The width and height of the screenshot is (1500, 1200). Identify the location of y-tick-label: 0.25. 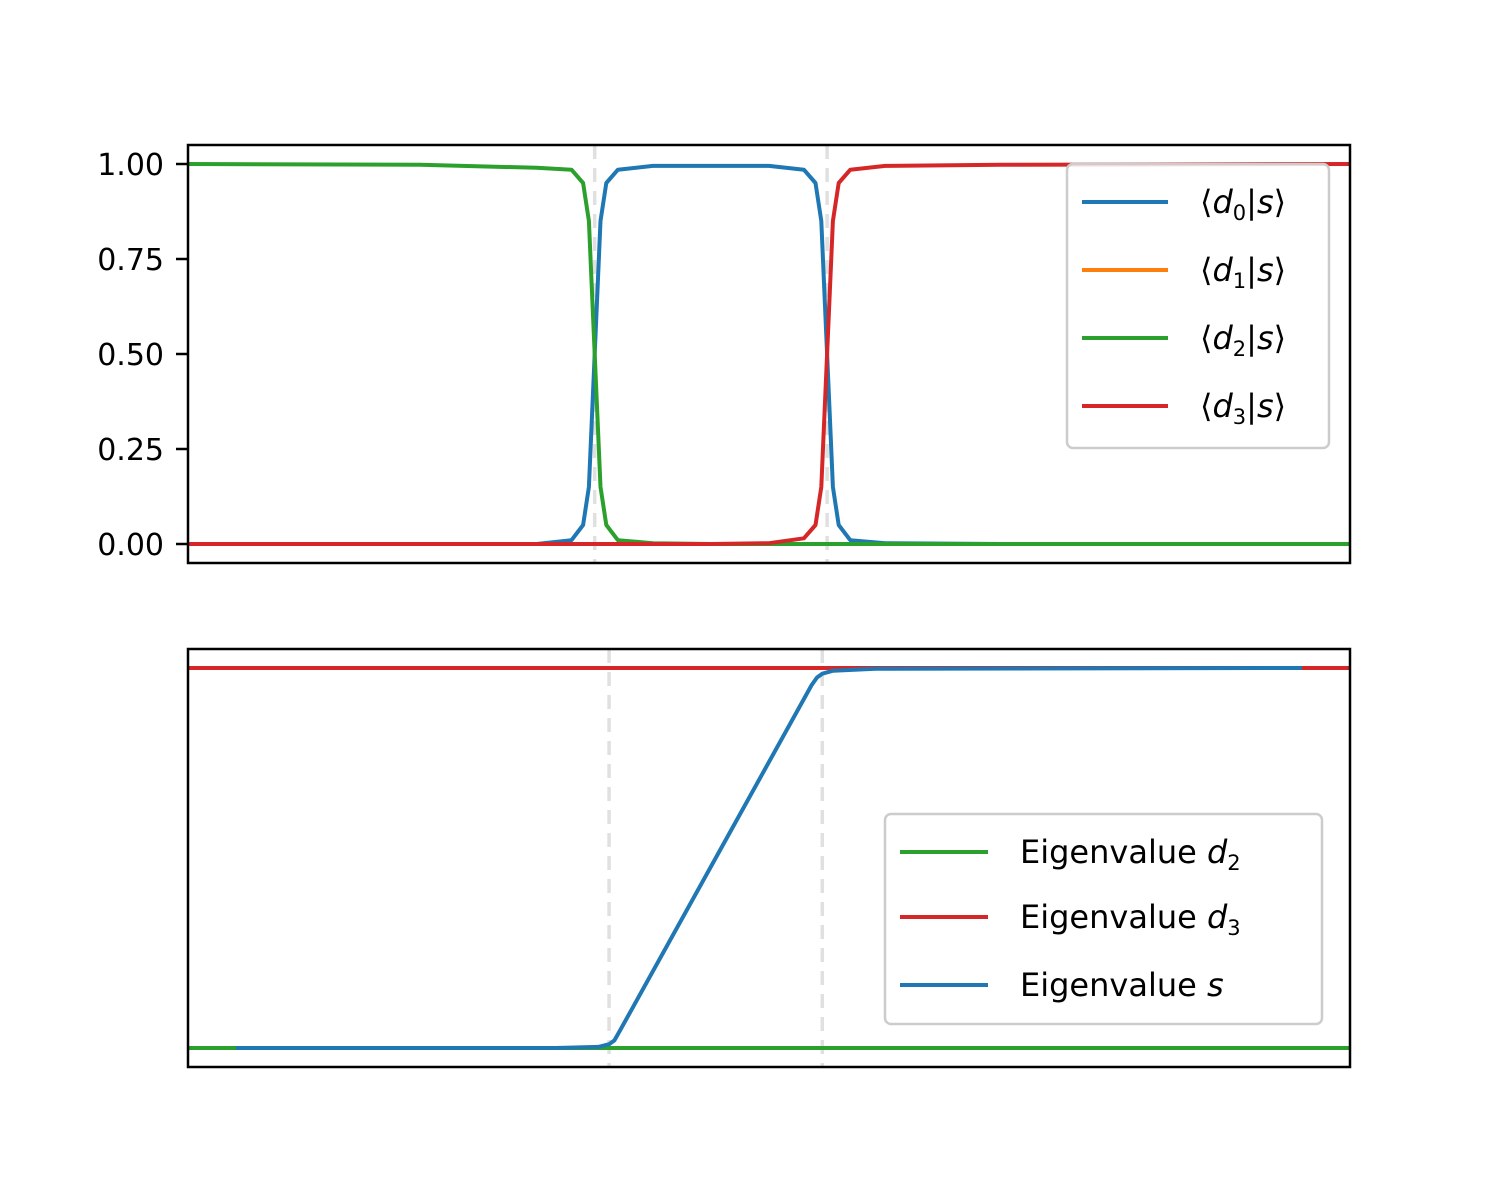
(130, 450).